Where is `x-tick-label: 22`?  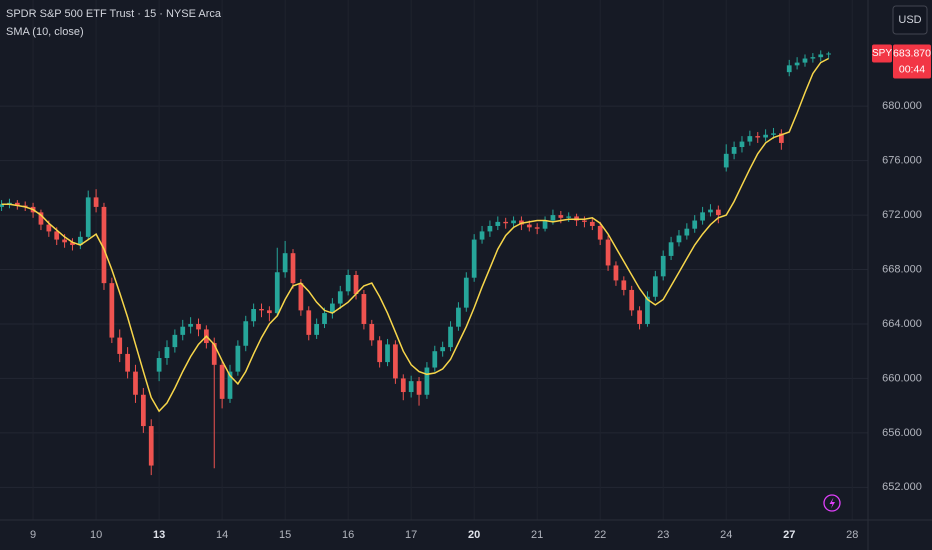
x-tick-label: 22 is located at coordinates (600, 535).